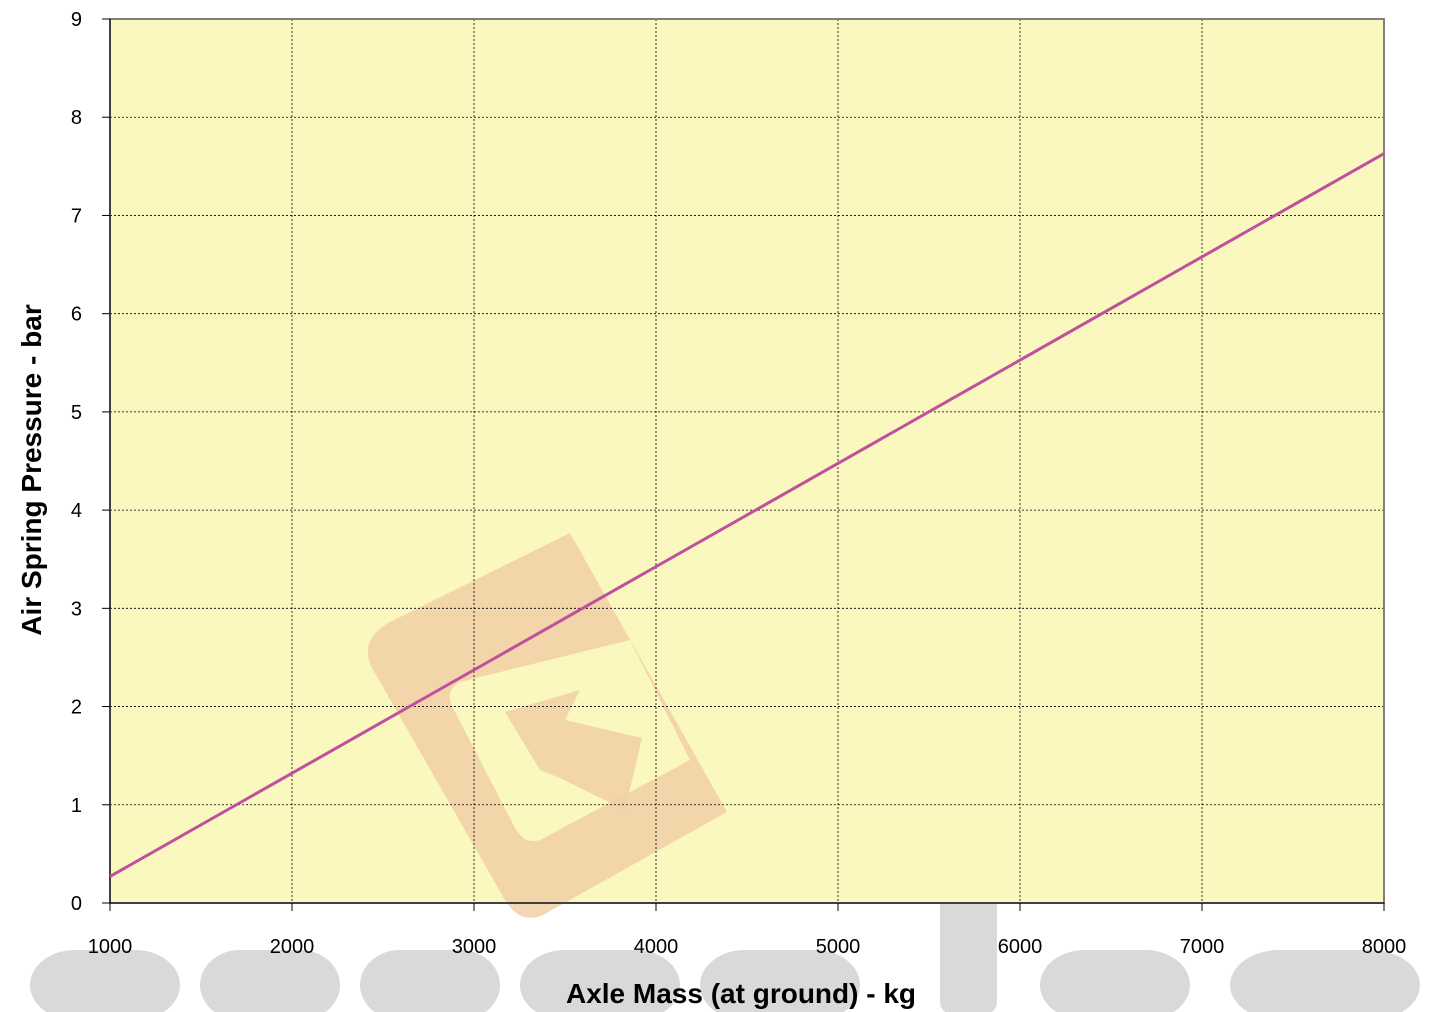 This screenshot has height=1012, width=1429. I want to click on x-tick-label: 1000, so click(110, 947).